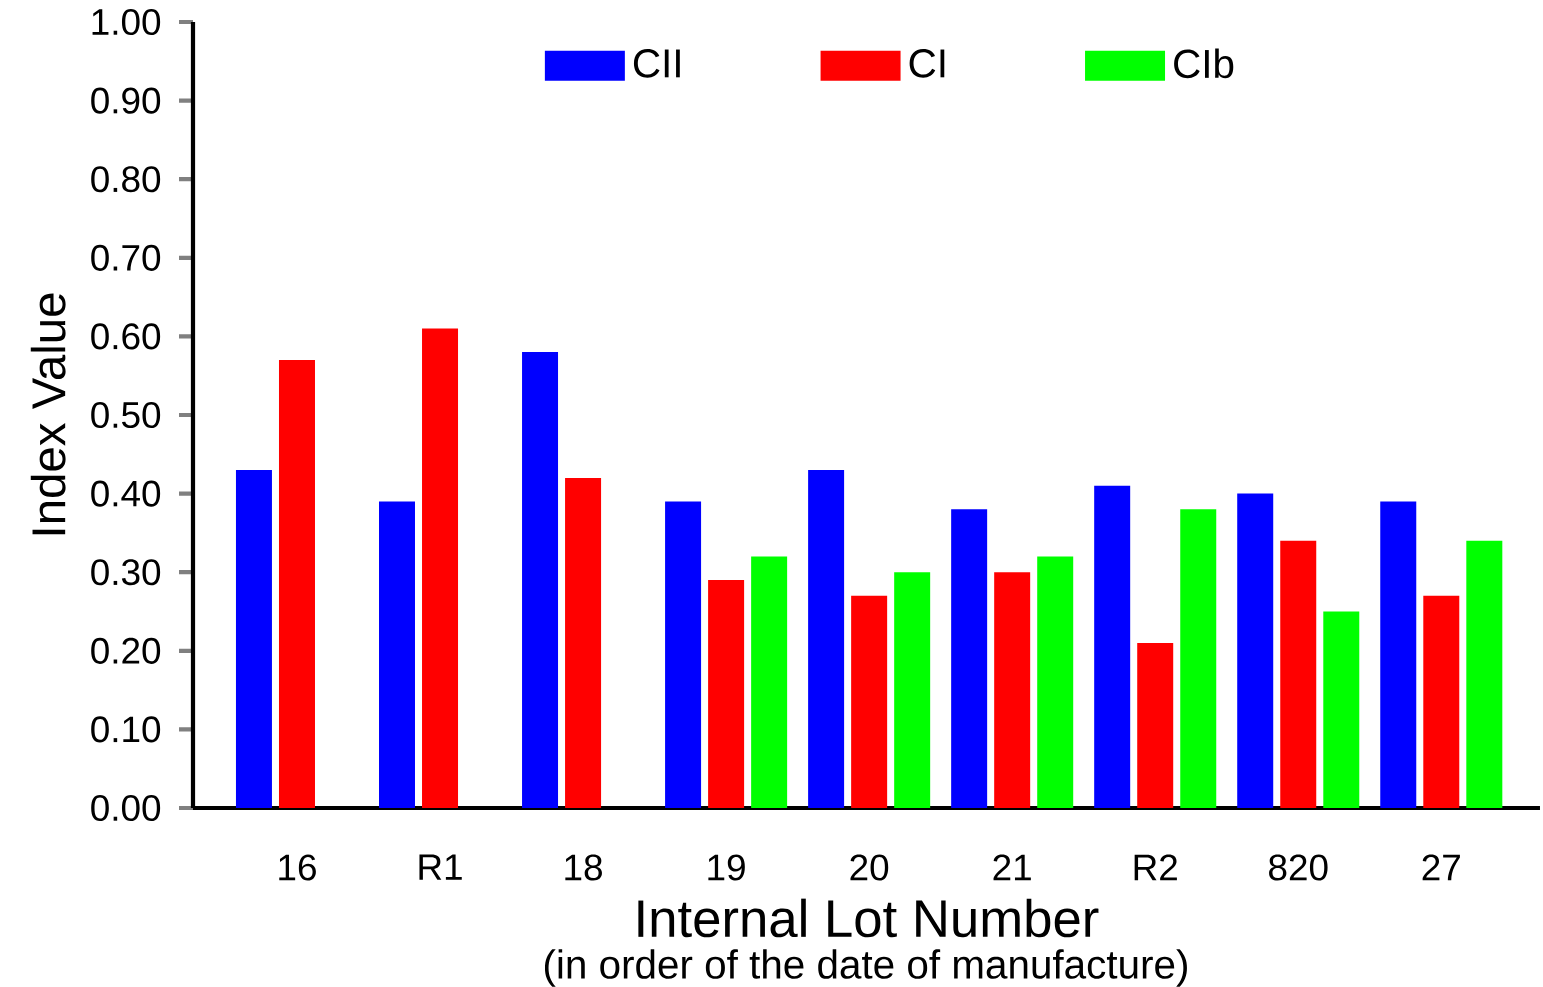 This screenshot has width=1543, height=987. I want to click on x-tick-label: R2, so click(1155, 867).